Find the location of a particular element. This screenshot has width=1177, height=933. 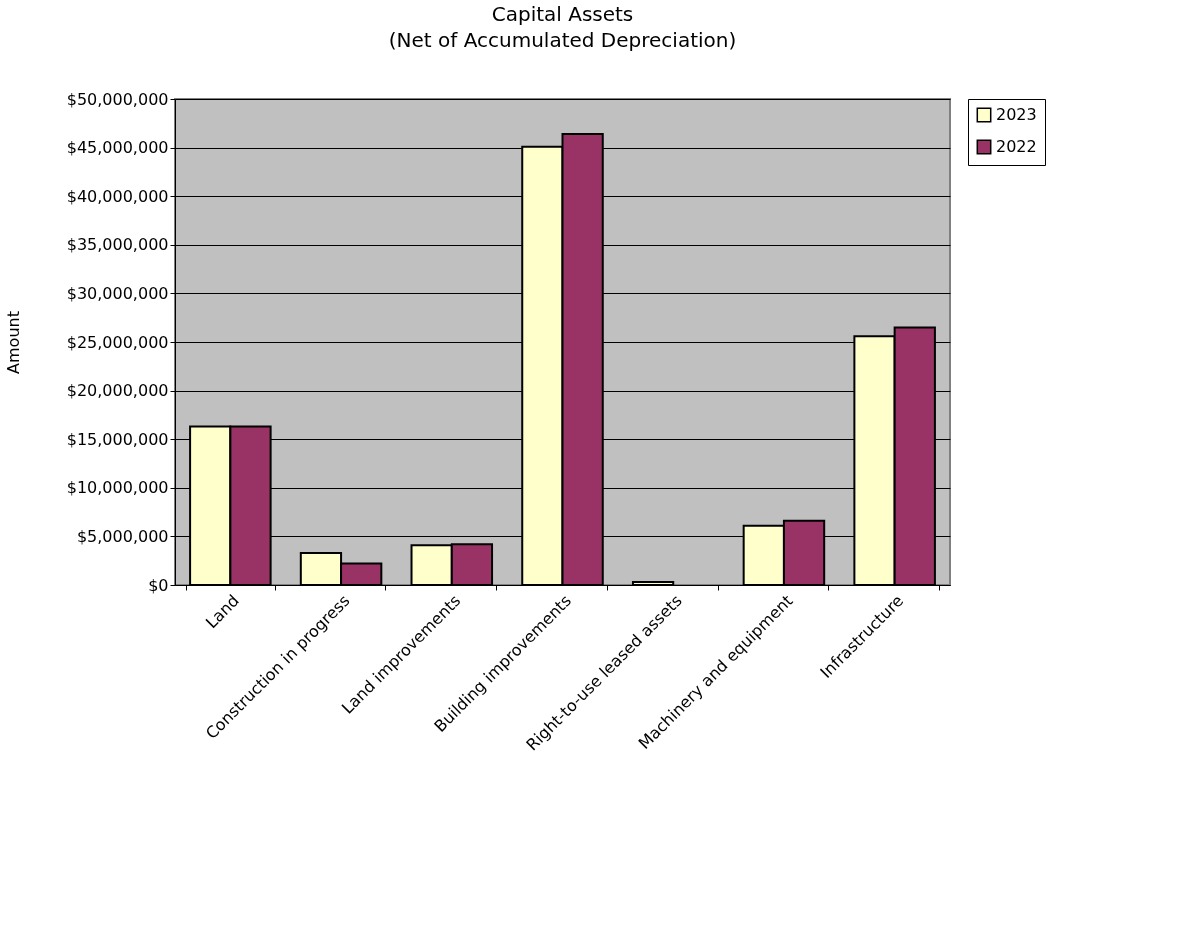

y-tick-label: $50,000,000 is located at coordinates (117, 99).